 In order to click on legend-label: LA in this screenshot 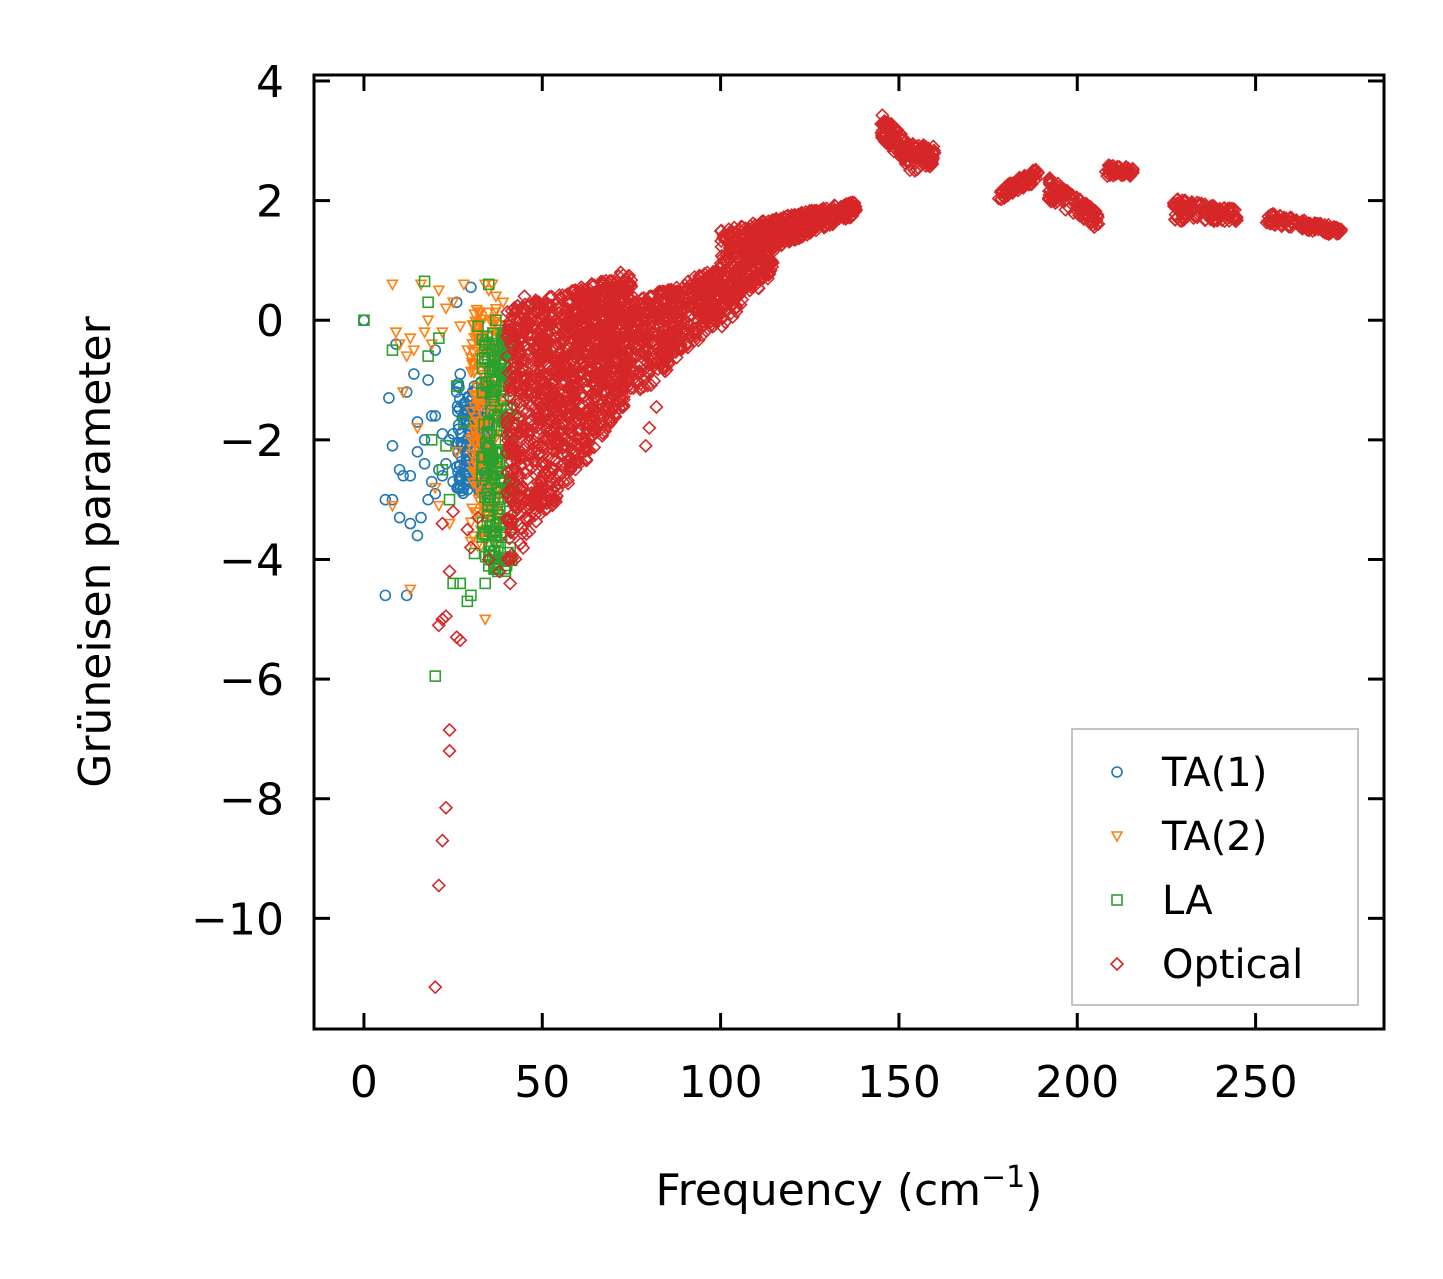, I will do `click(1187, 901)`.